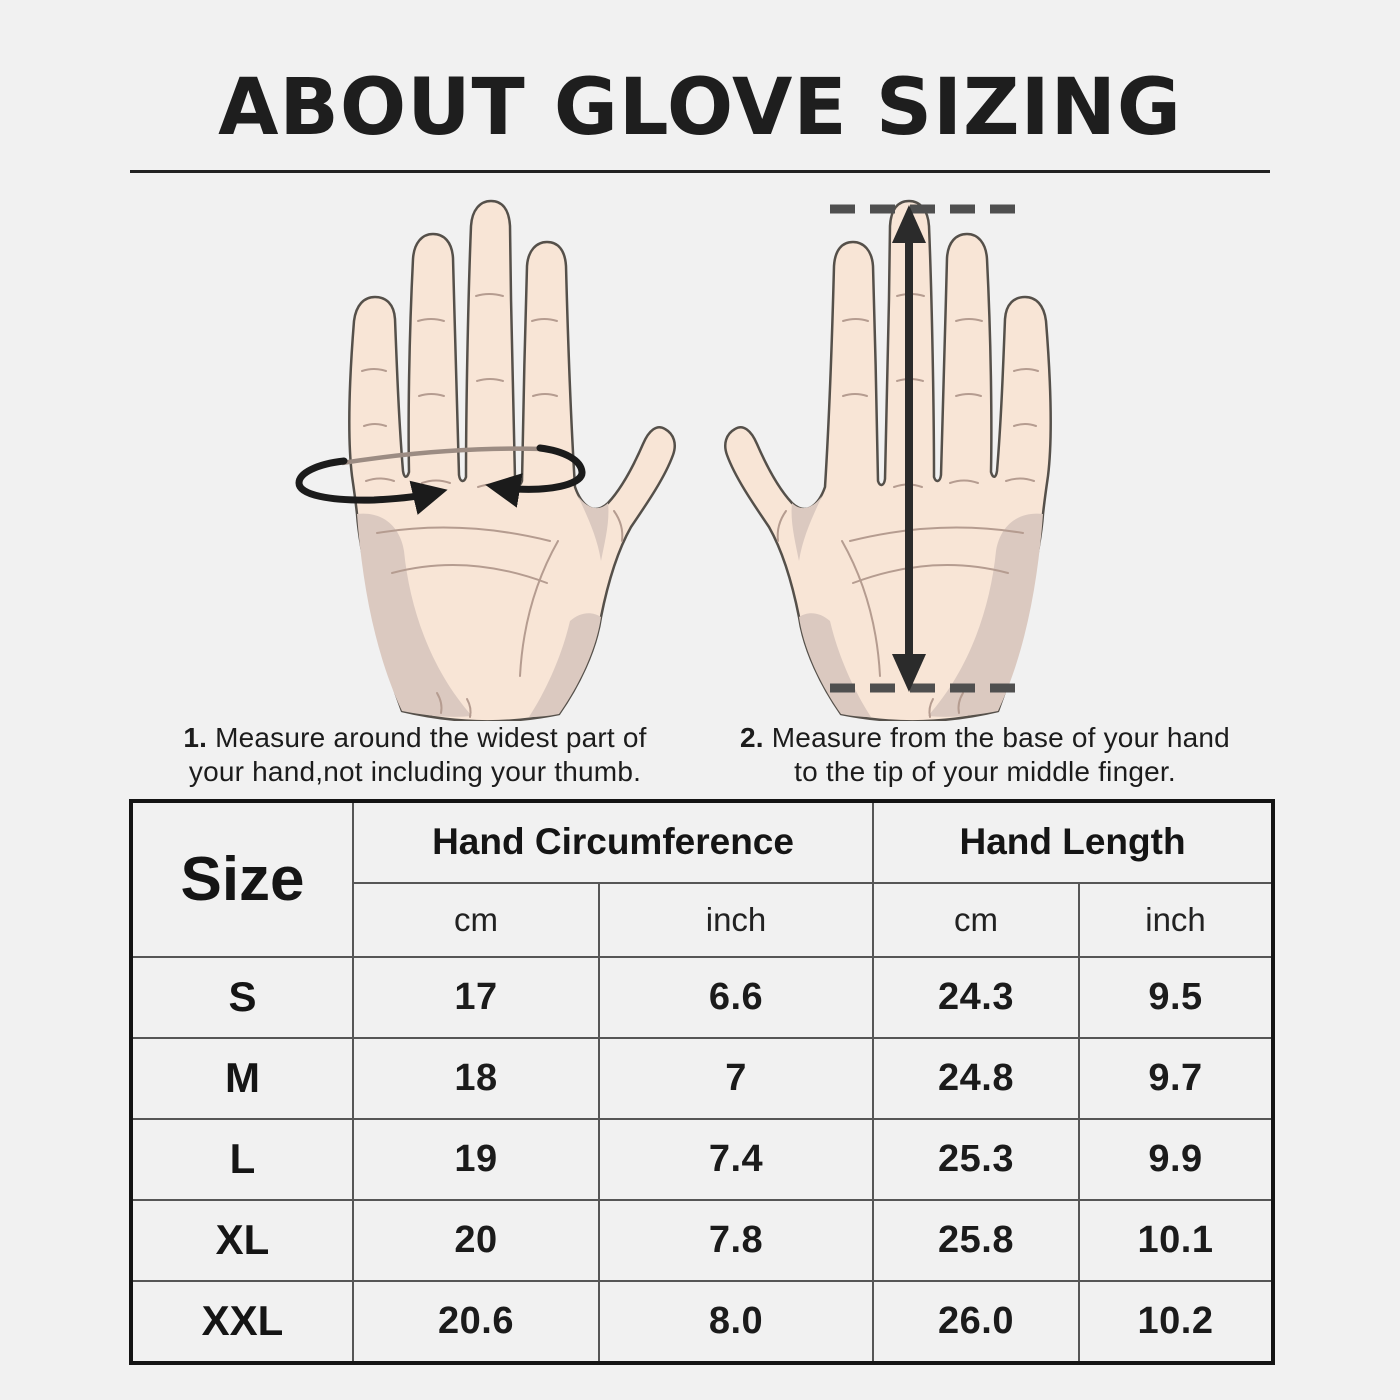 This screenshot has width=1400, height=1400. Describe the element at coordinates (476, 1078) in the screenshot. I see `table-cell: 18` at that location.